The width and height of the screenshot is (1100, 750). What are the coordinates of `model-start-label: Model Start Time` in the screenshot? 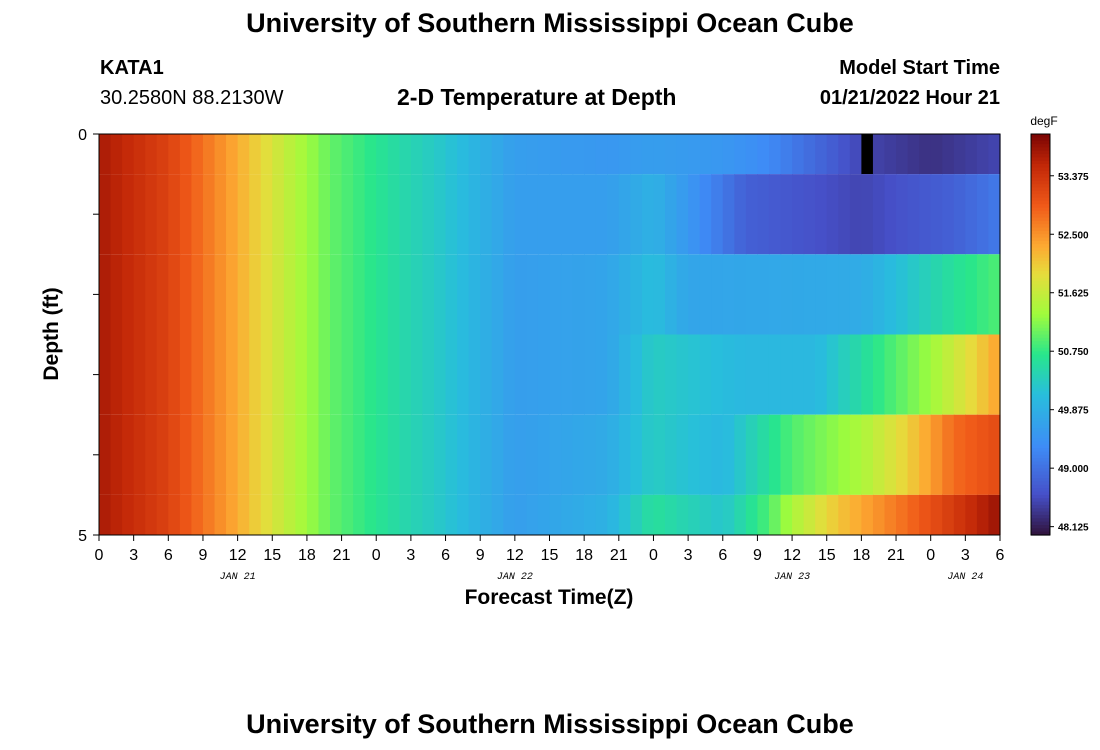 It's located at (919, 68).